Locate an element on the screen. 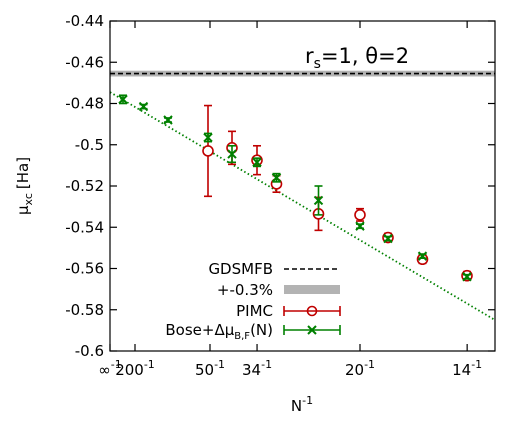 This screenshot has height=440, width=532. y-axis-label-unit: [Ha] is located at coordinates (23, 173).